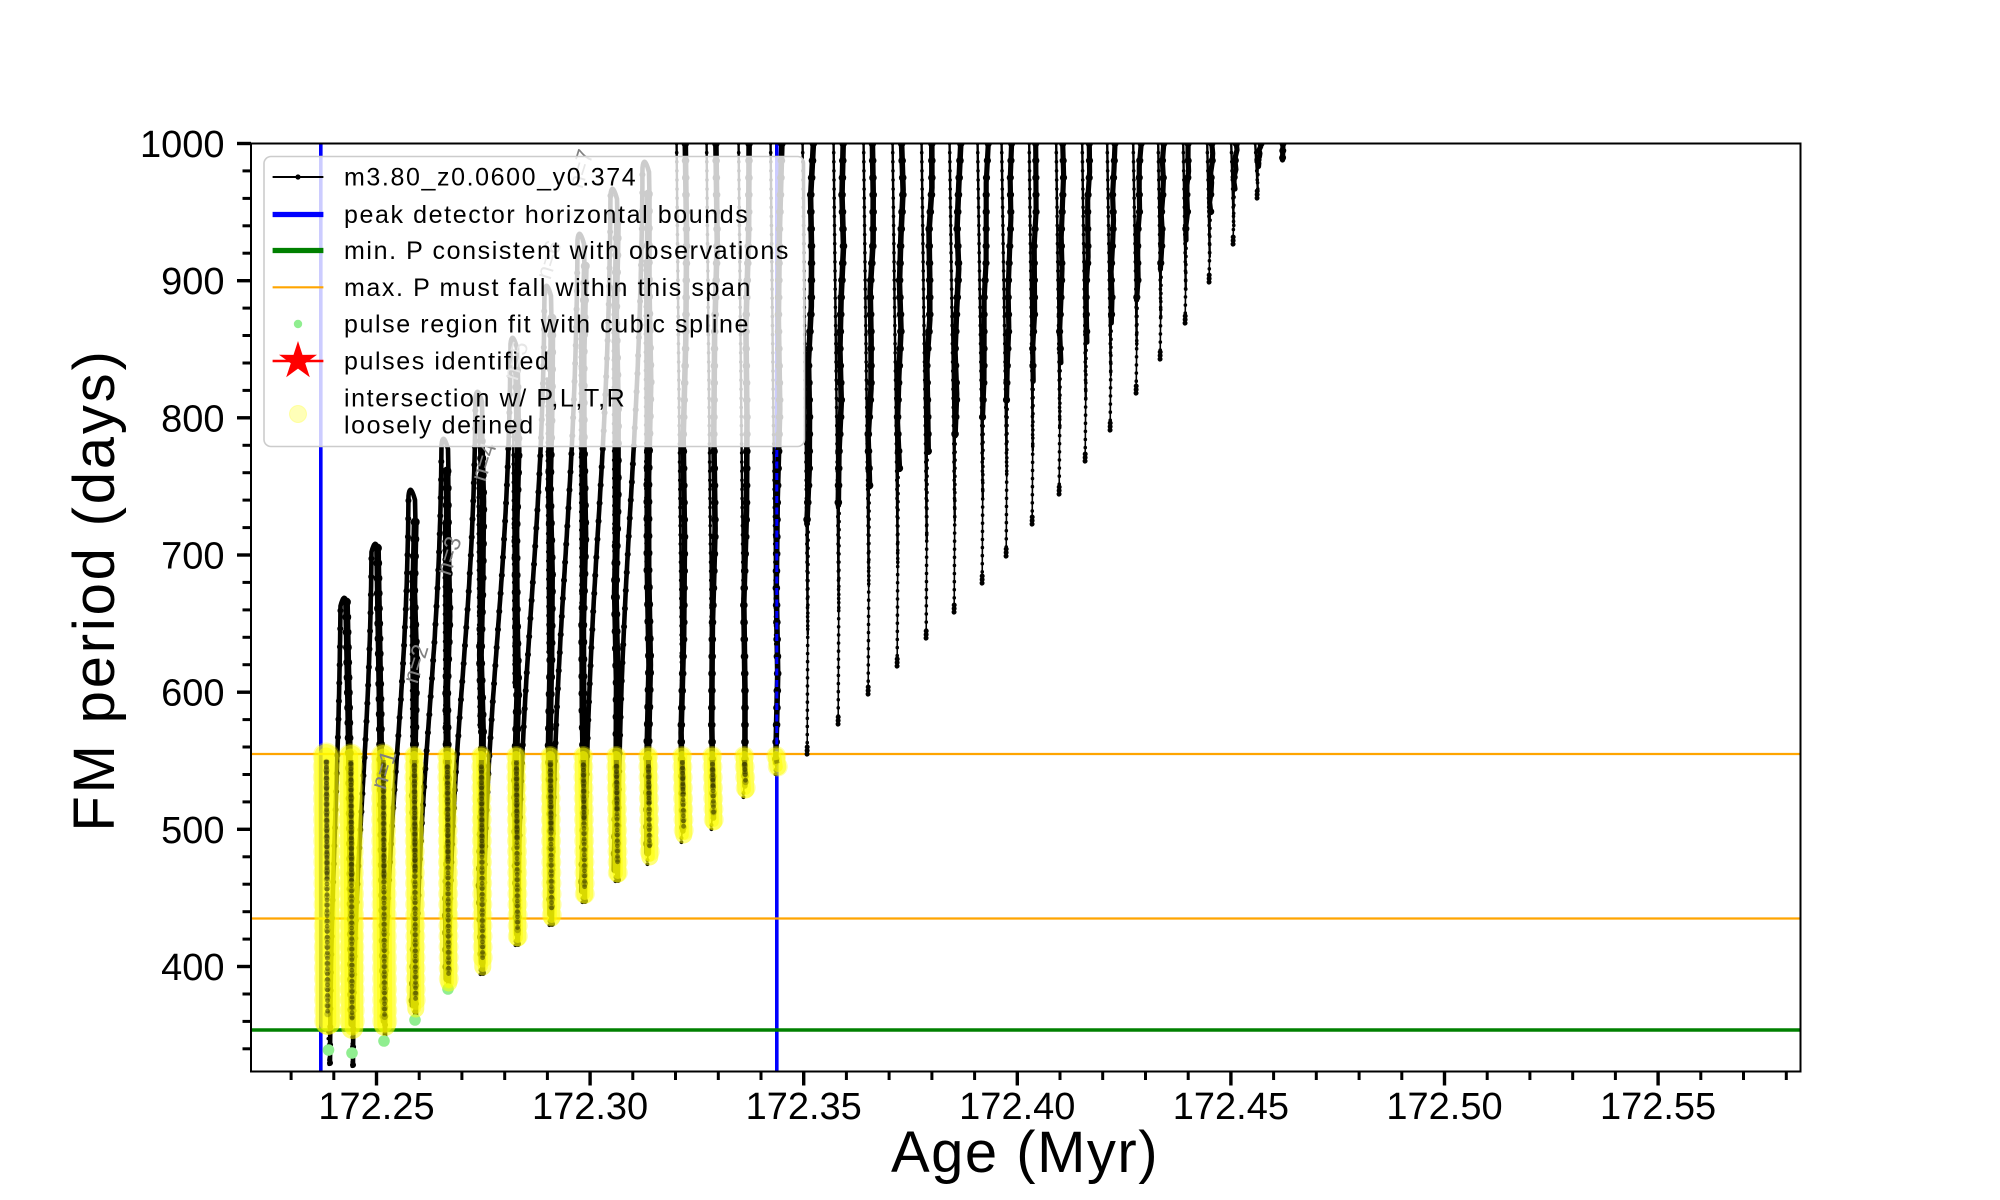 This screenshot has width=2000, height=1200. I want to click on svg-text:max. P must fall within this s: max. P must fall within this span, so click(548, 288).